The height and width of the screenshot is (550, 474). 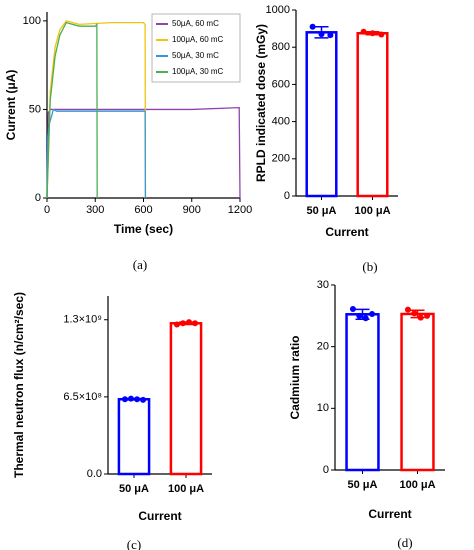 What do you see at coordinates (278, 10) in the screenshot?
I see `y-tick-label: 1000` at bounding box center [278, 10].